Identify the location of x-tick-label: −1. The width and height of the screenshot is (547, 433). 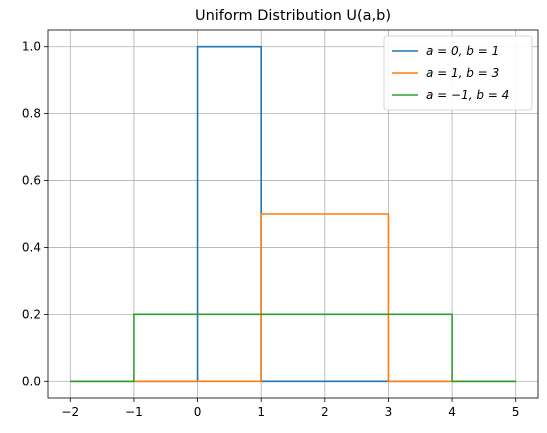
(134, 412).